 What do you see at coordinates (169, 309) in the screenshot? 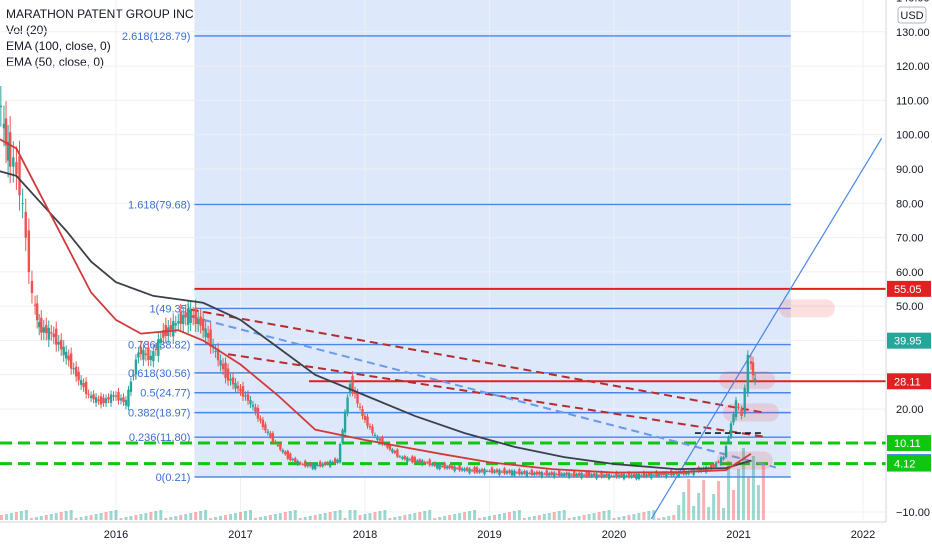
I see `fib-label: 1(49.35)` at bounding box center [169, 309].